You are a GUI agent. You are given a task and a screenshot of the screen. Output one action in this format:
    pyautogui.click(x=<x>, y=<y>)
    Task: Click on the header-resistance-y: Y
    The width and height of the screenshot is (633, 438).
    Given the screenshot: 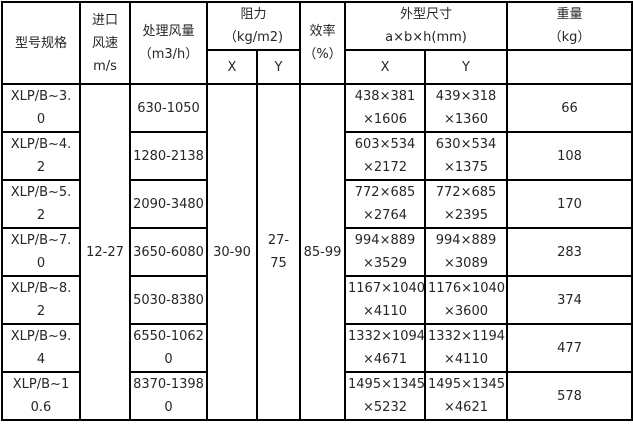 What is the action you would take?
    pyautogui.click(x=278, y=67)
    